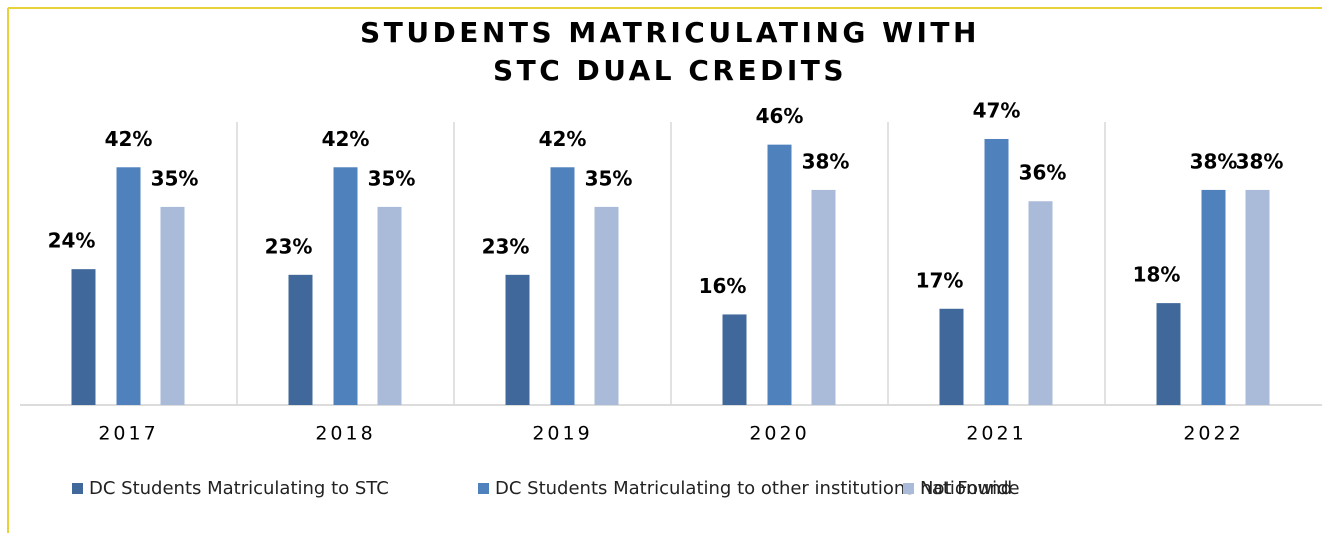 The width and height of the screenshot is (1322, 533). Describe the element at coordinates (562, 434) in the screenshot. I see `x-tick-label: 2019` at that location.